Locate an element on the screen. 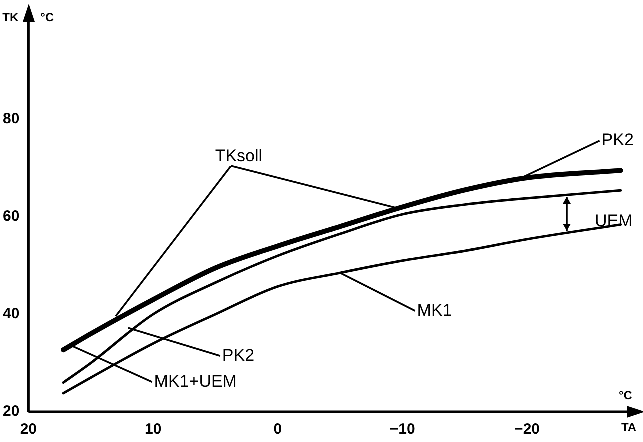  x-tick-label: −10 is located at coordinates (403, 429).